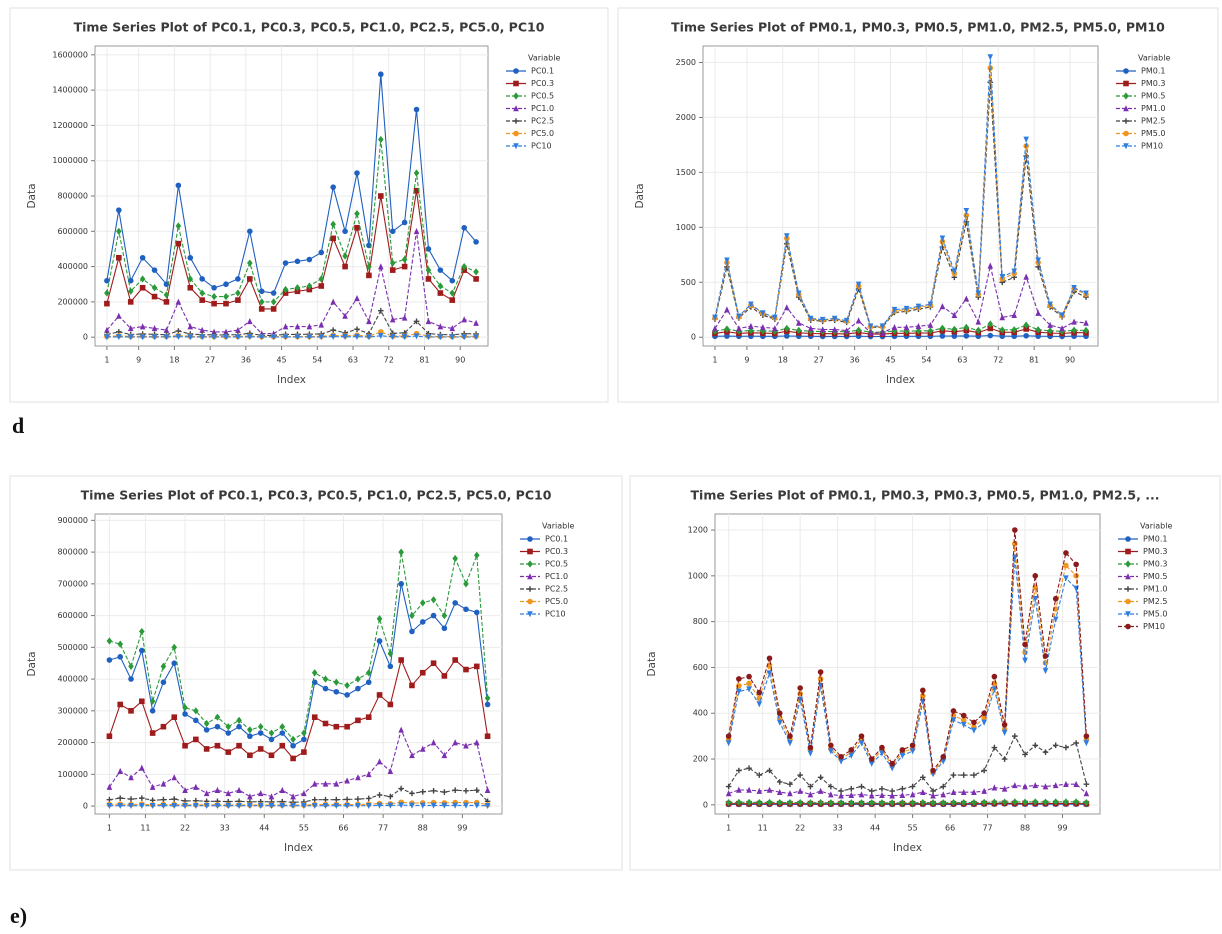 The height and width of the screenshot is (934, 1222). Describe the element at coordinates (70, 90) in the screenshot. I see `y-tick-label: 1400000` at that location.